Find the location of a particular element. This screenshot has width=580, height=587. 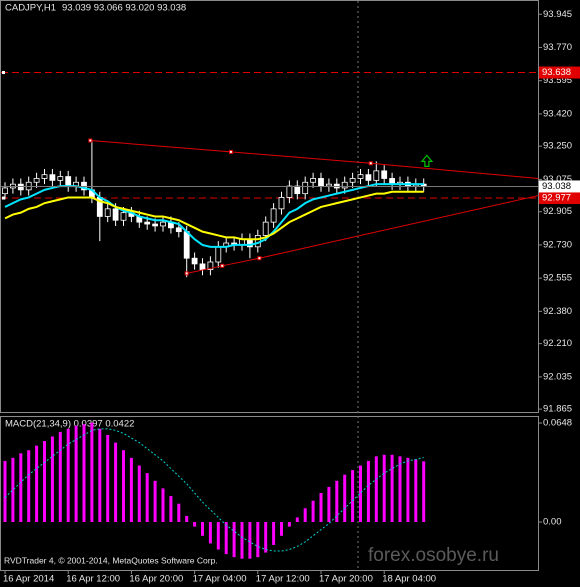

y-tick-label: 91.865 is located at coordinates (557, 409).